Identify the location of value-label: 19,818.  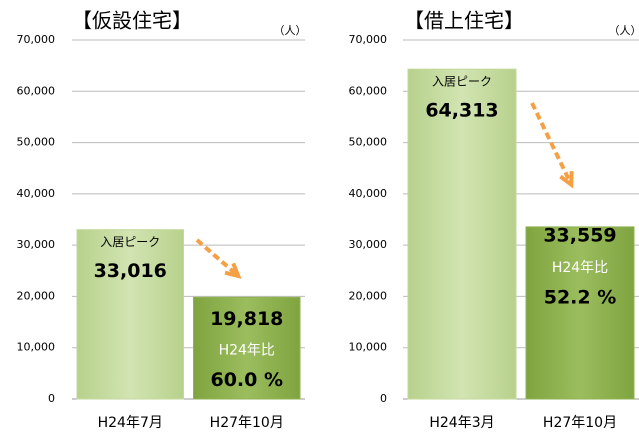
(246, 319).